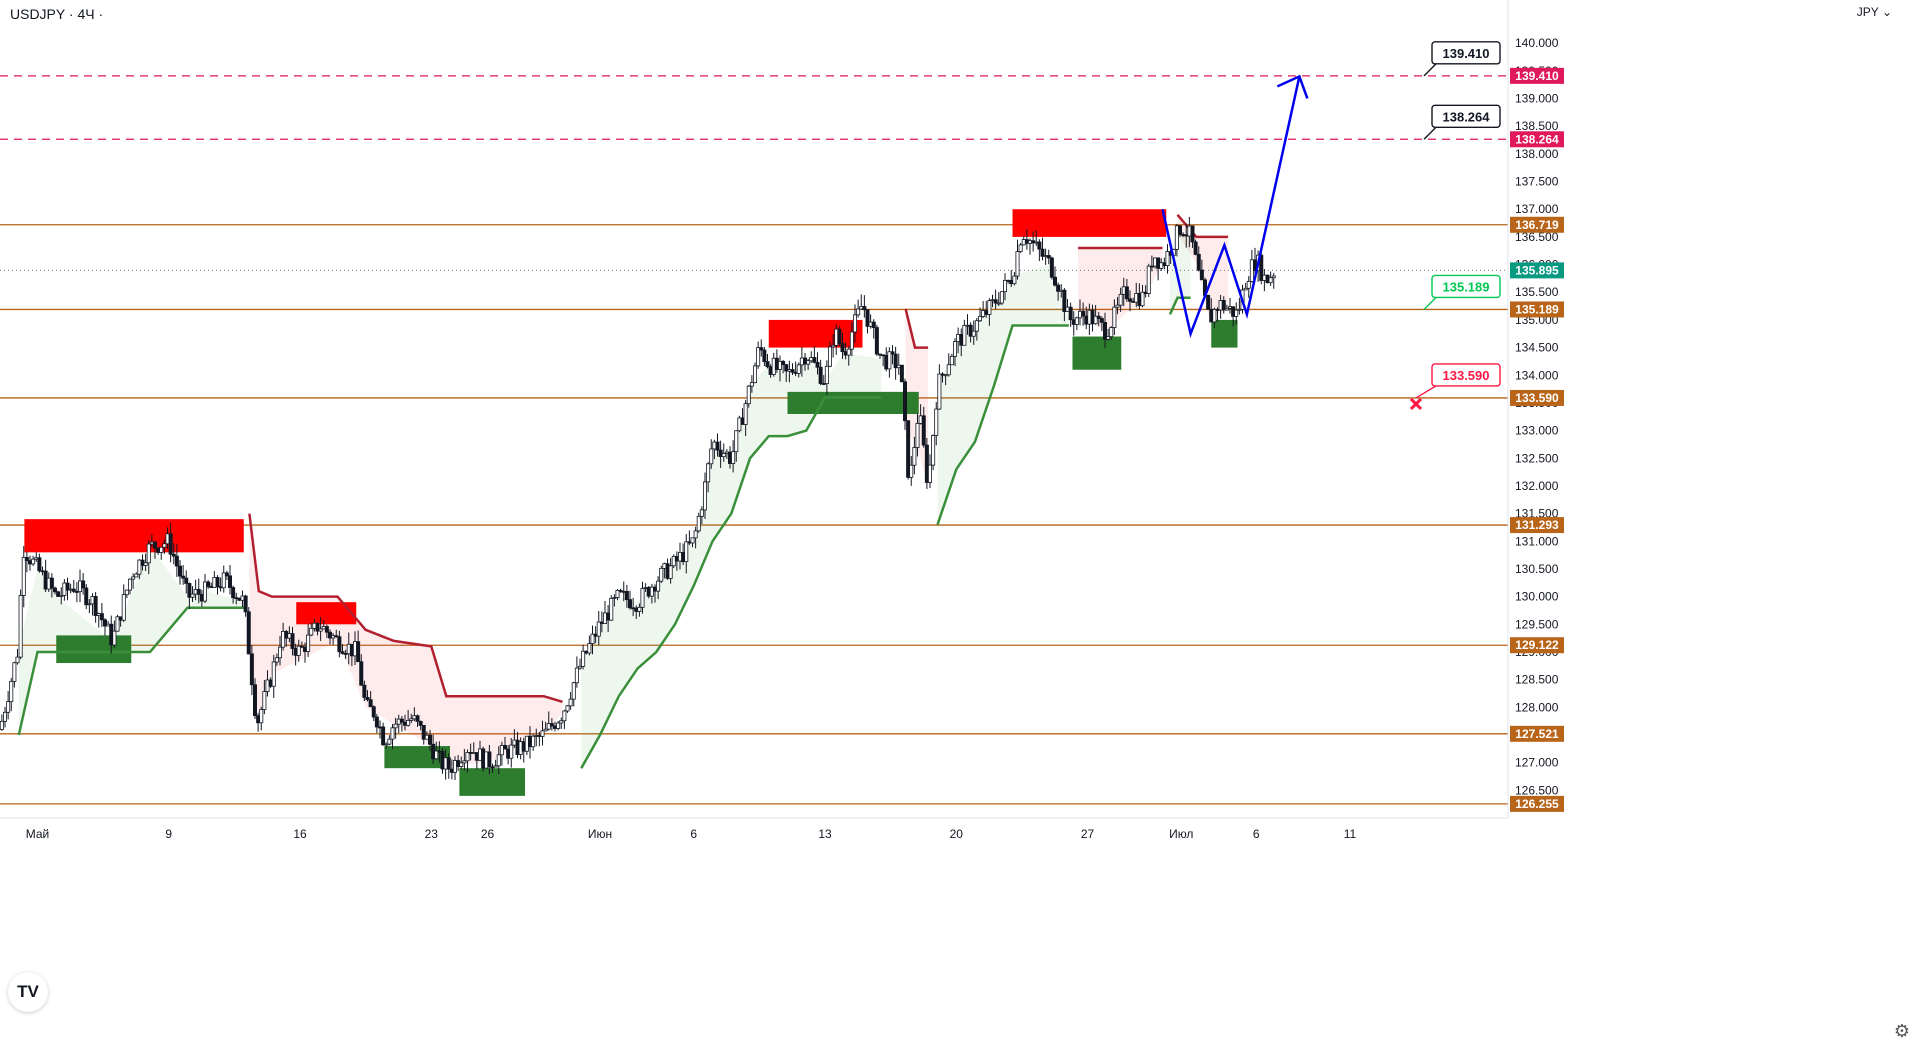  I want to click on x-tick-label: 6, so click(693, 834).